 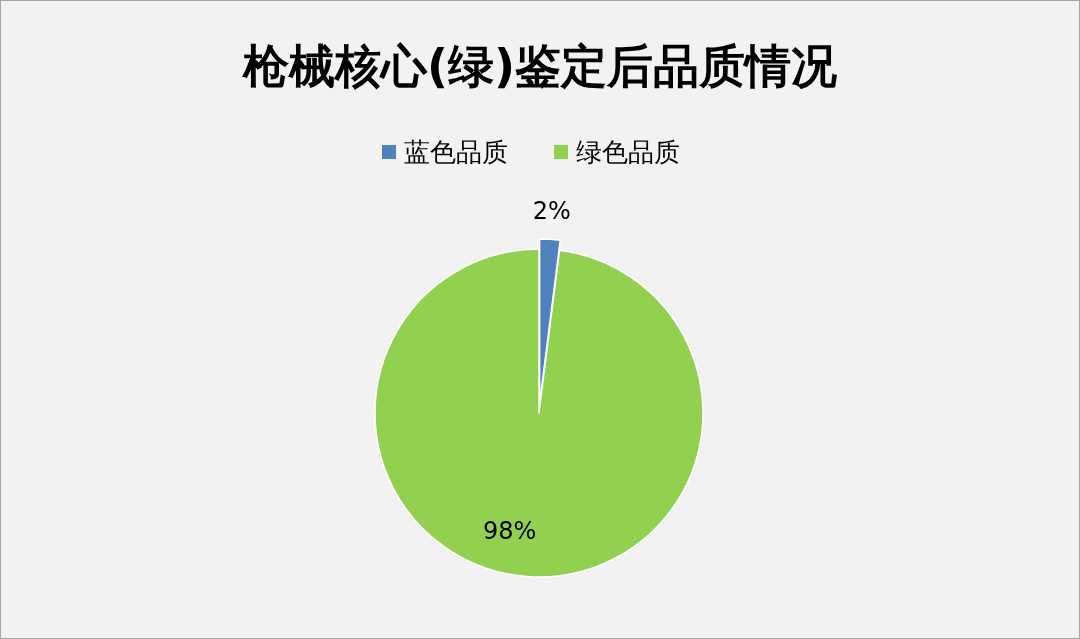 I want to click on legend-label: 绿色品质, so click(x=628, y=152).